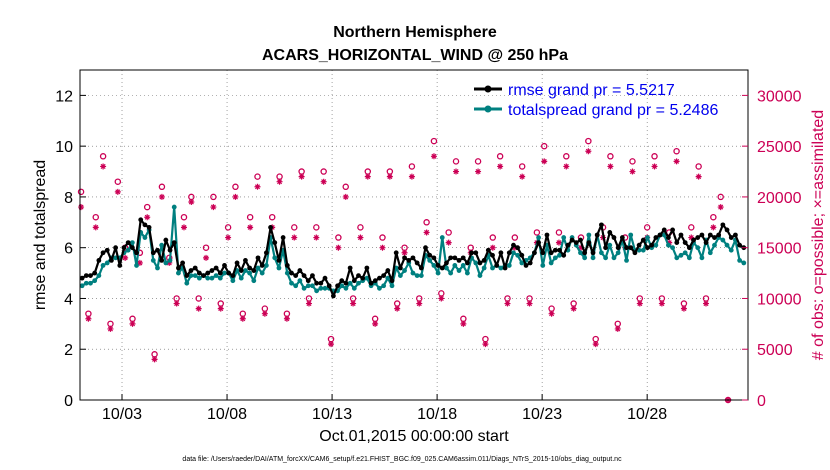 The height and width of the screenshot is (470, 830). What do you see at coordinates (779, 249) in the screenshot?
I see `y2-tick-label: 15000` at bounding box center [779, 249].